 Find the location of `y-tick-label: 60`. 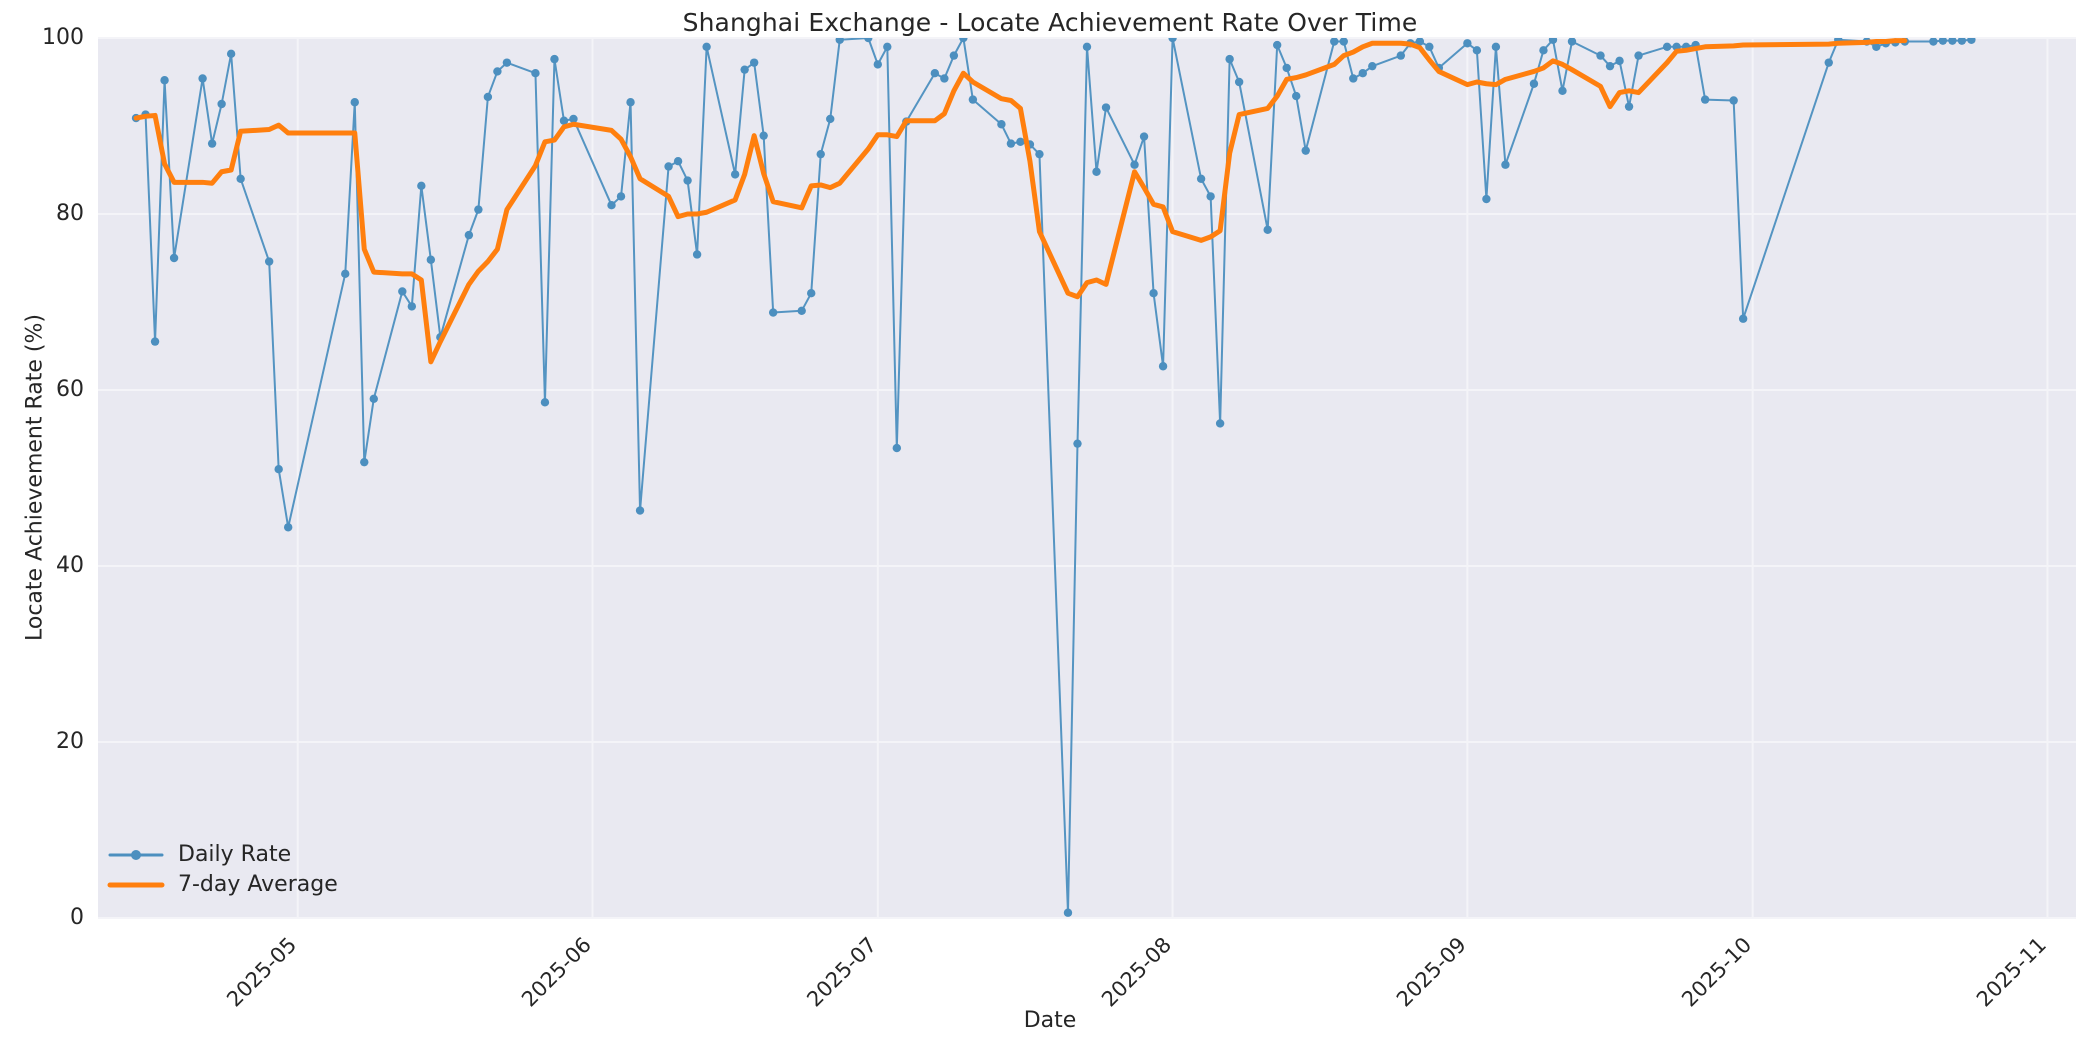

y-tick-label: 60 is located at coordinates (70, 389).